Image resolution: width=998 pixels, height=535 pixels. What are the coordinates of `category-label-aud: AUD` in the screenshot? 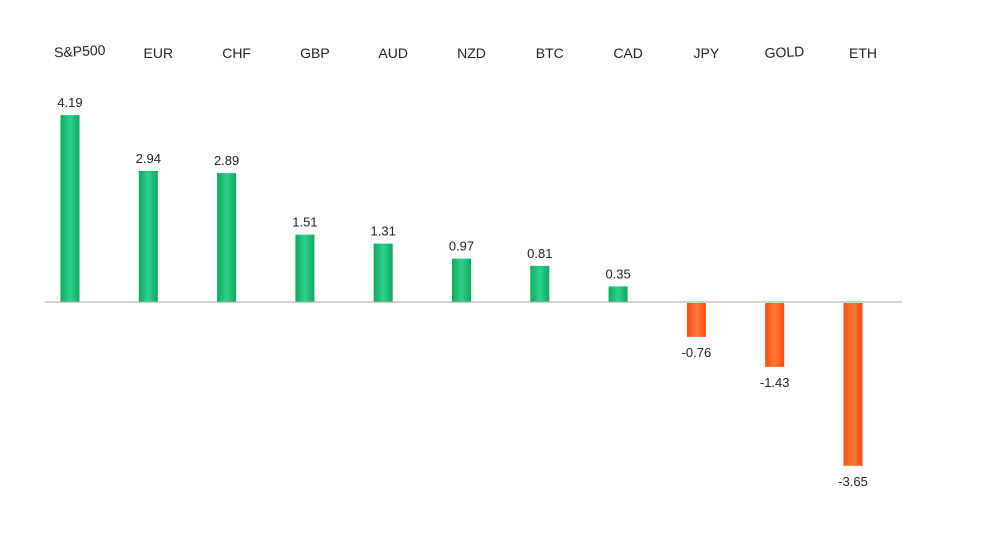 It's located at (393, 53).